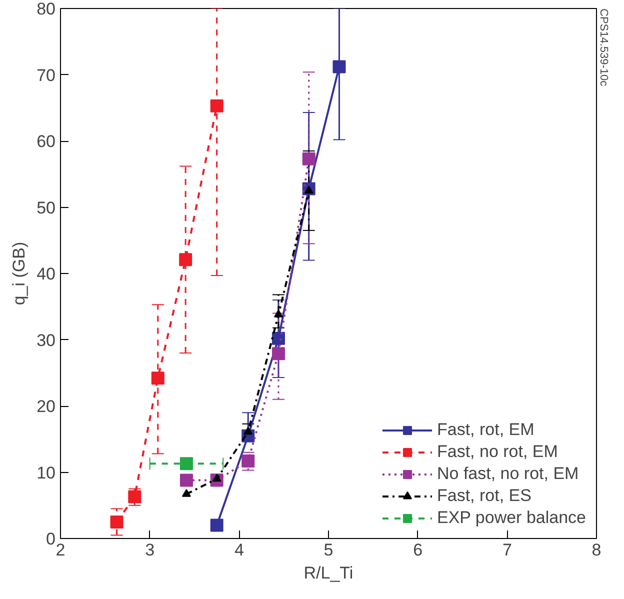  Describe the element at coordinates (507, 550) in the screenshot. I see `x-tick-label: 7` at that location.